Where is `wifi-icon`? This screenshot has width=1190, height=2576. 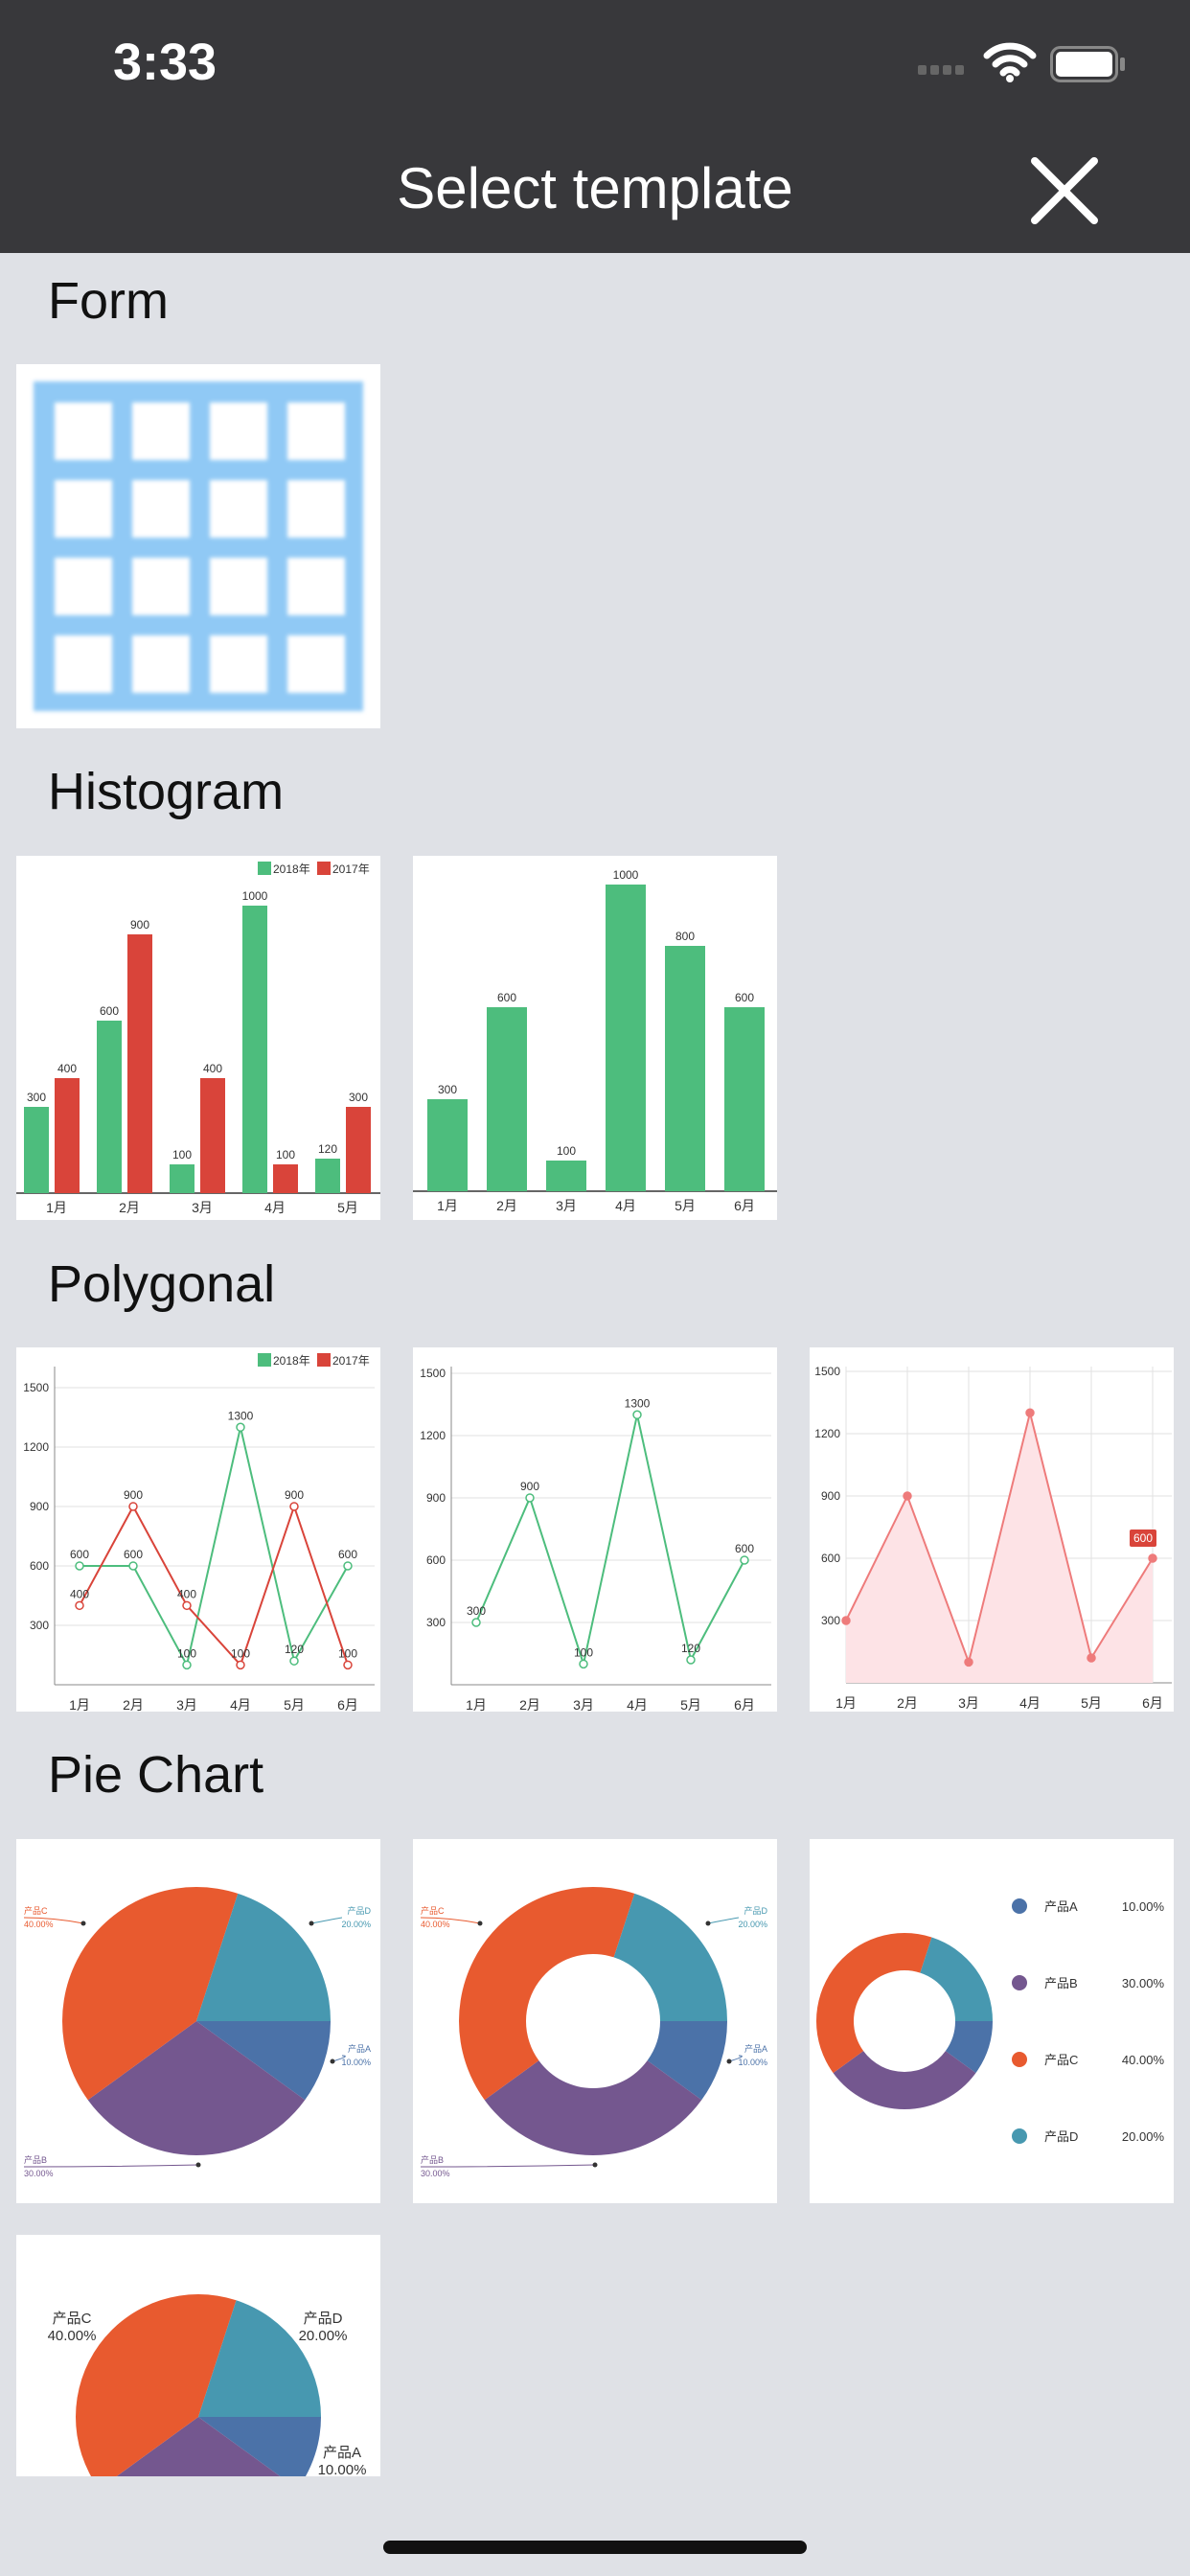
wifi-icon is located at coordinates (1010, 62).